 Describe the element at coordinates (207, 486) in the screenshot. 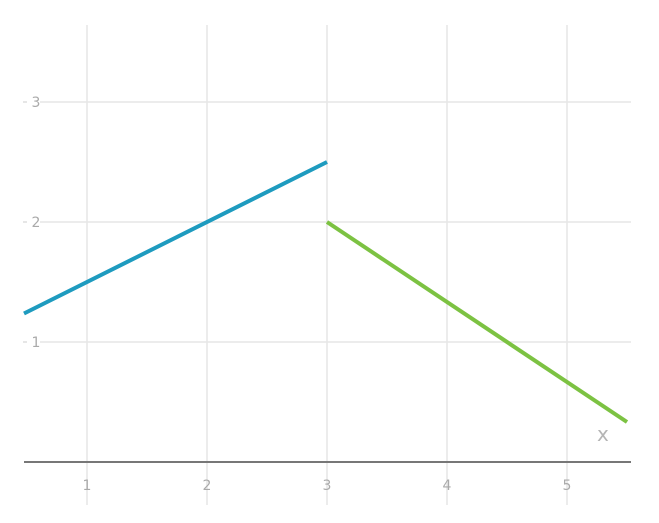

I see `x-tick-label: 2` at that location.